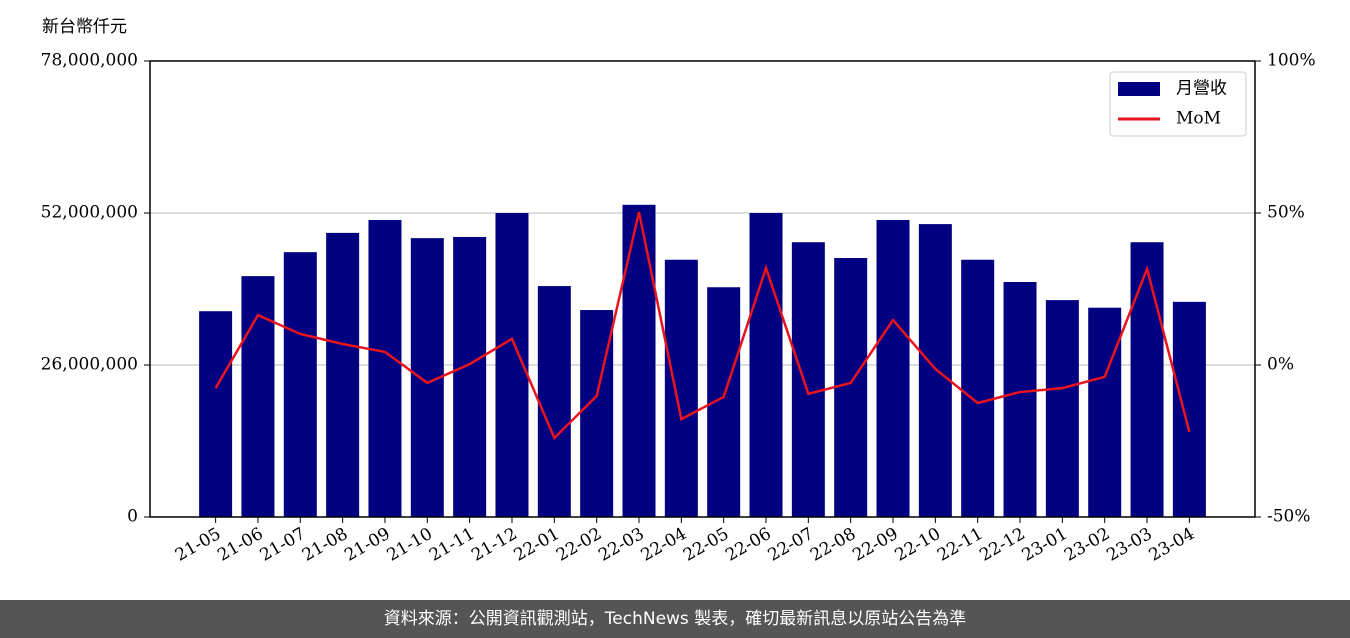 This screenshot has height=638, width=1350. I want to click on x-tick-label: 22-02, so click(579, 545).